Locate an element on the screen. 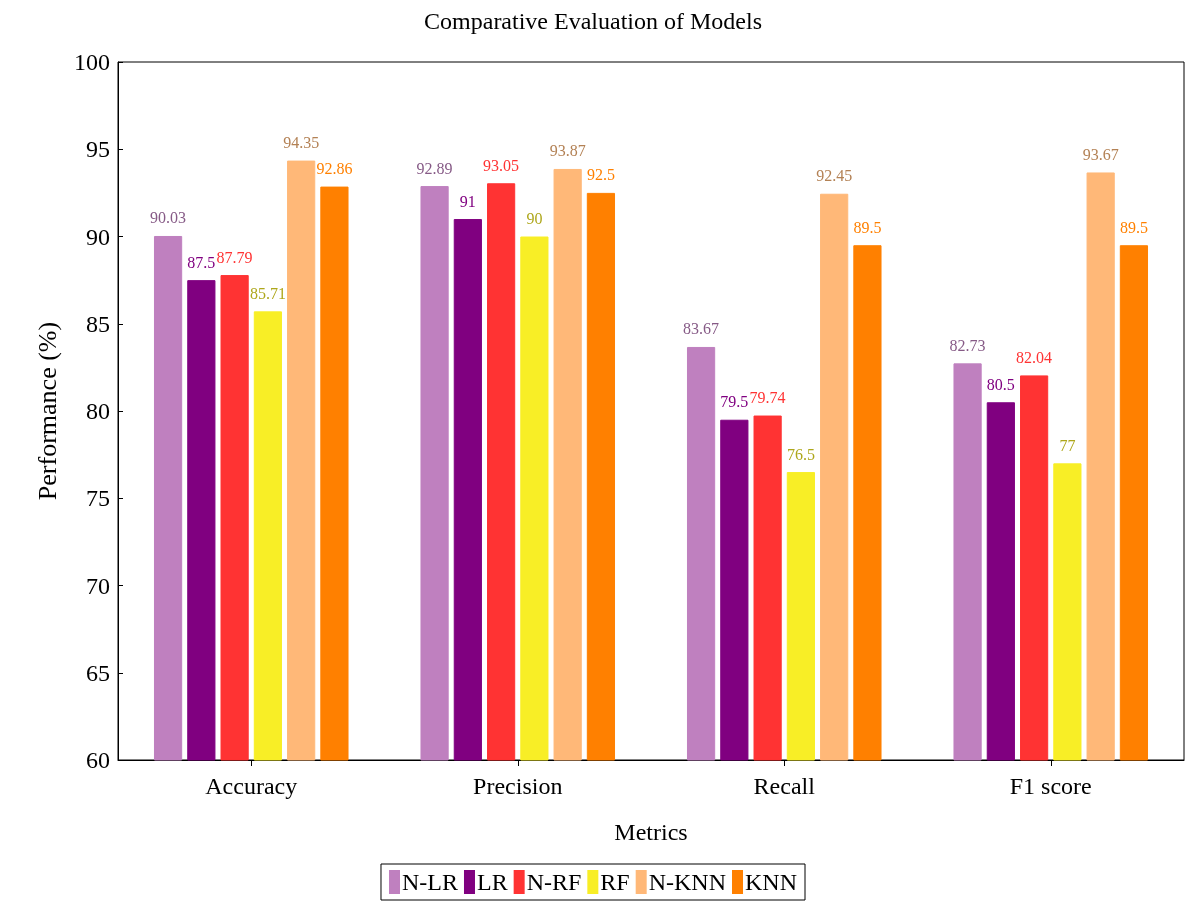 The image size is (1186, 910). x-tick-label: F1 score is located at coordinates (1050, 786).